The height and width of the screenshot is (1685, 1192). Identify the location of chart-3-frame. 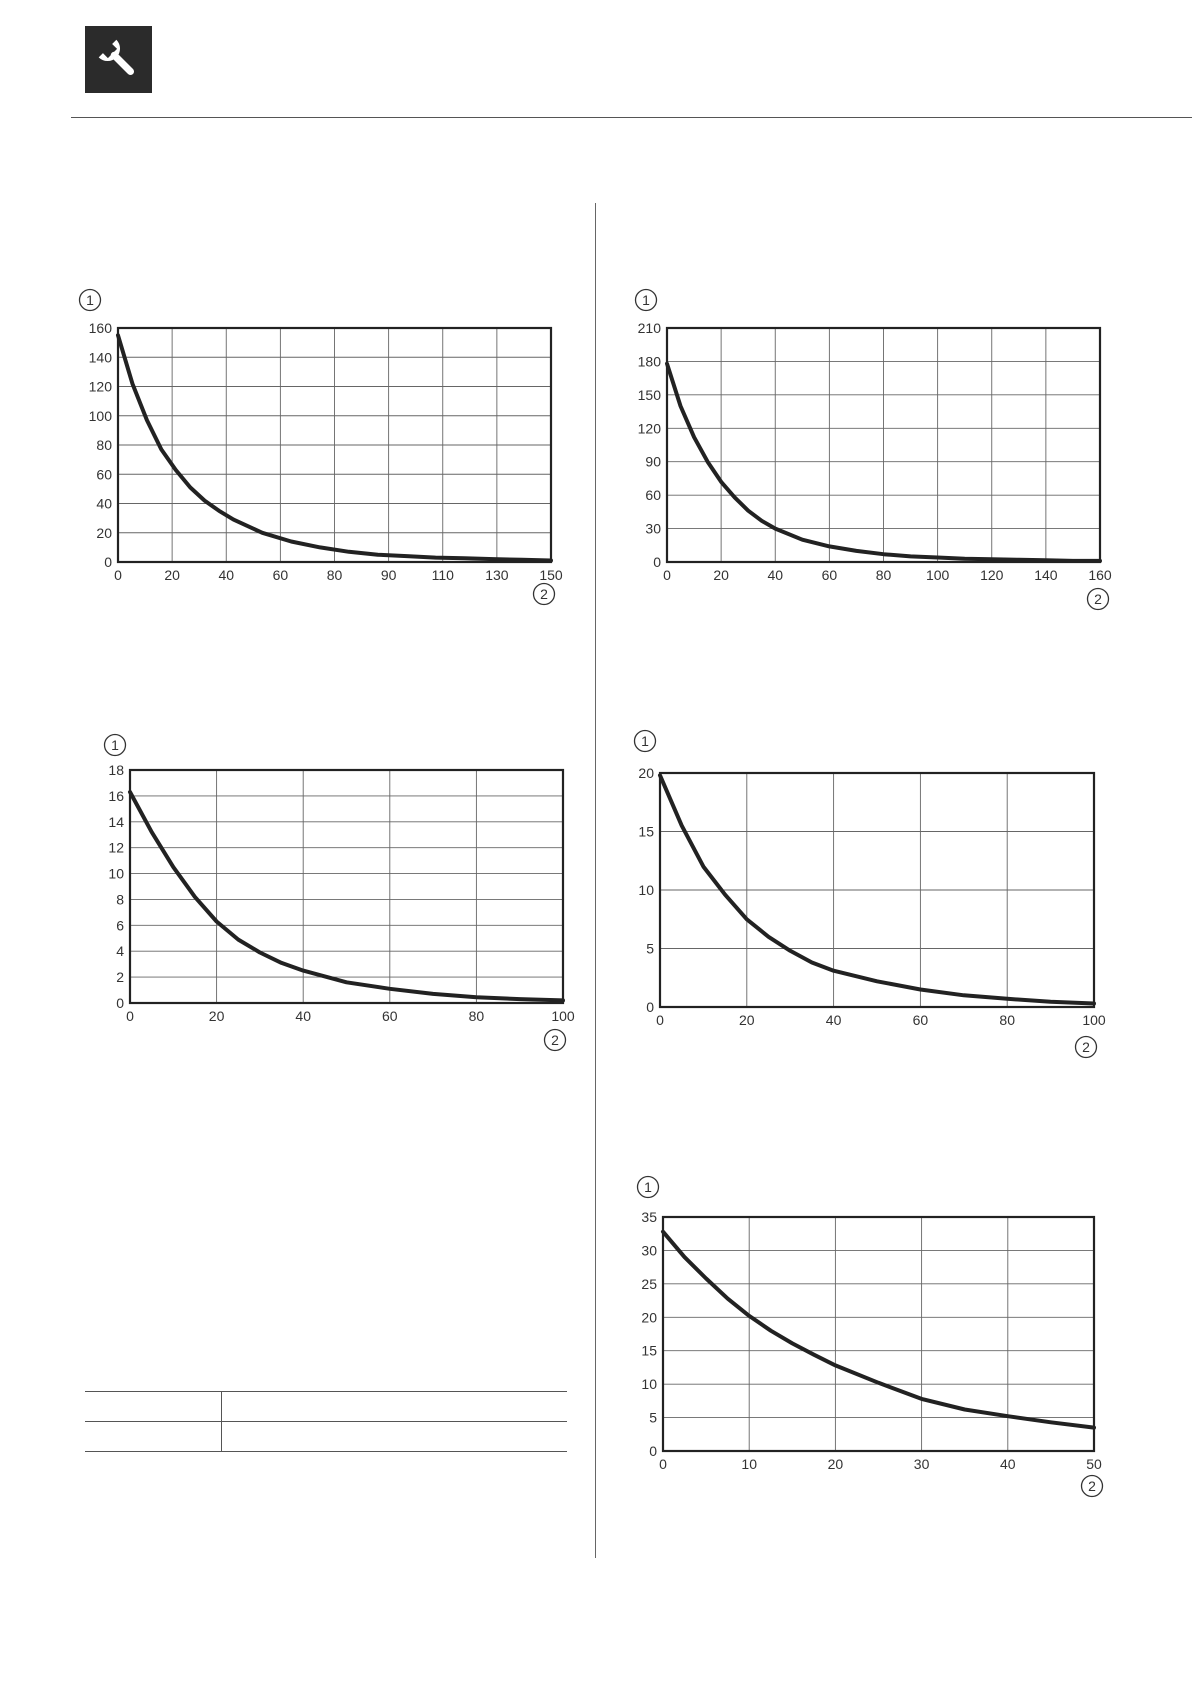
(346, 886).